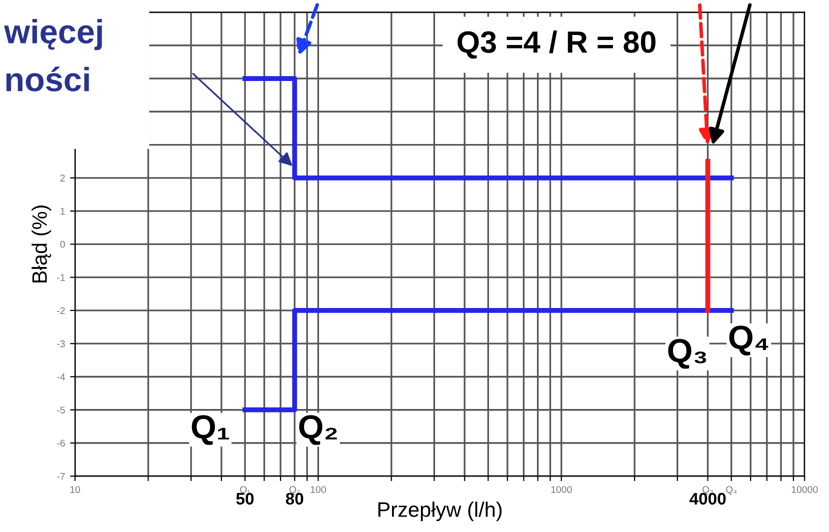 This screenshot has width=829, height=532. Describe the element at coordinates (440, 512) in the screenshot. I see `x-axis-title: Przepływ (l/h)` at that location.